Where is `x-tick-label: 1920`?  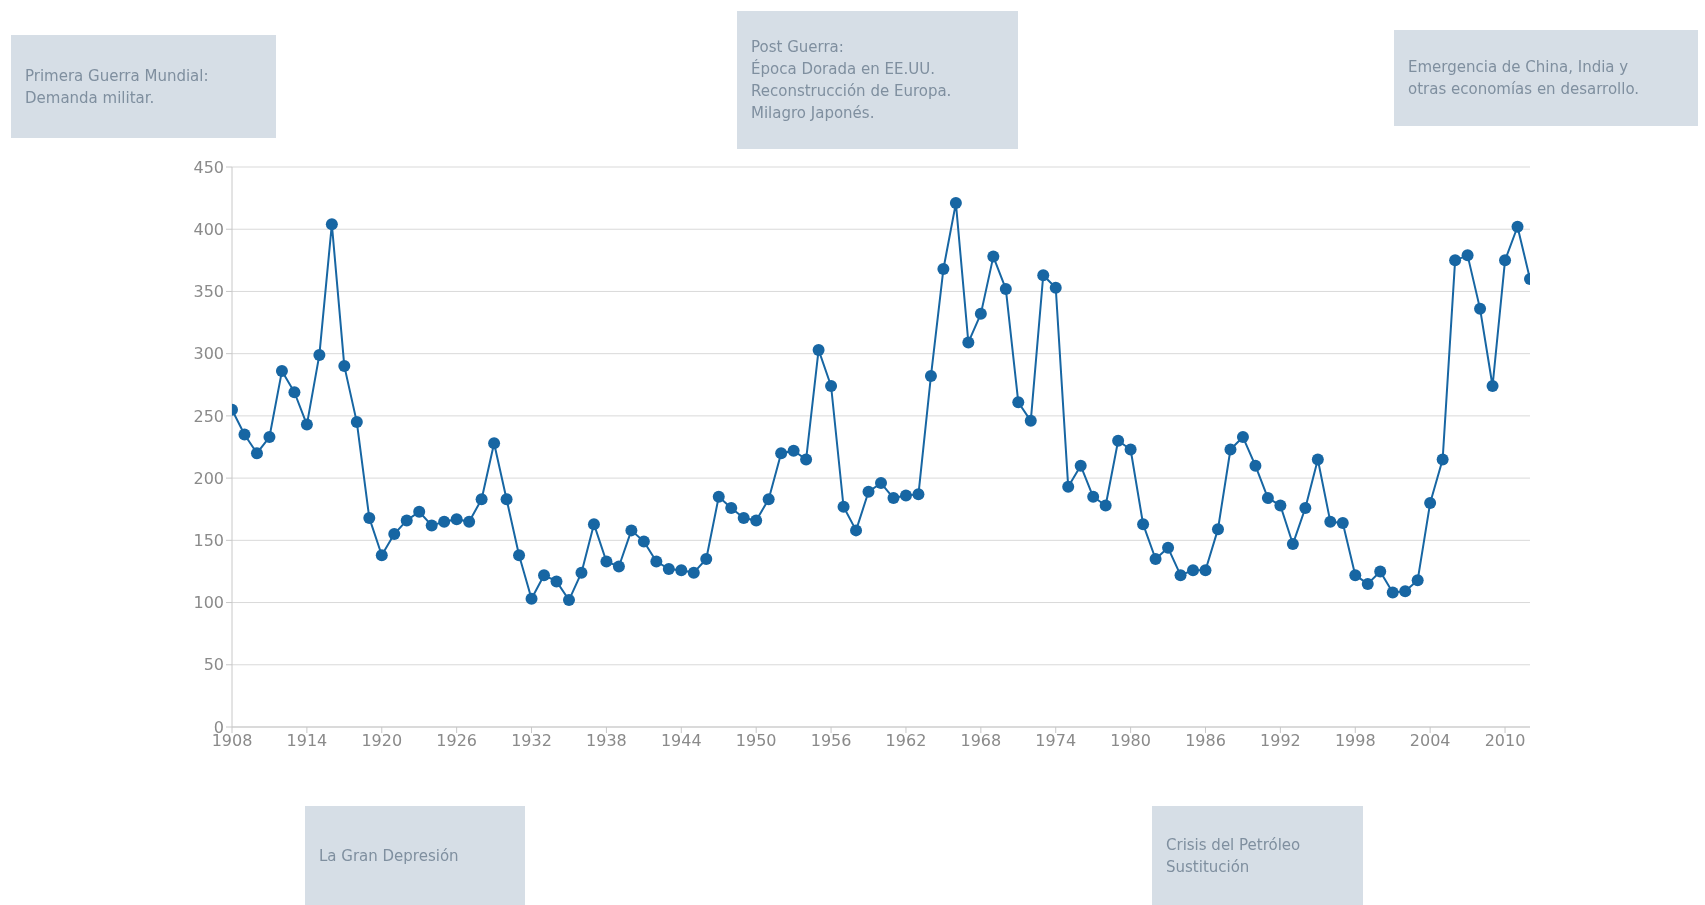
x-tick-label: 1920 is located at coordinates (382, 741).